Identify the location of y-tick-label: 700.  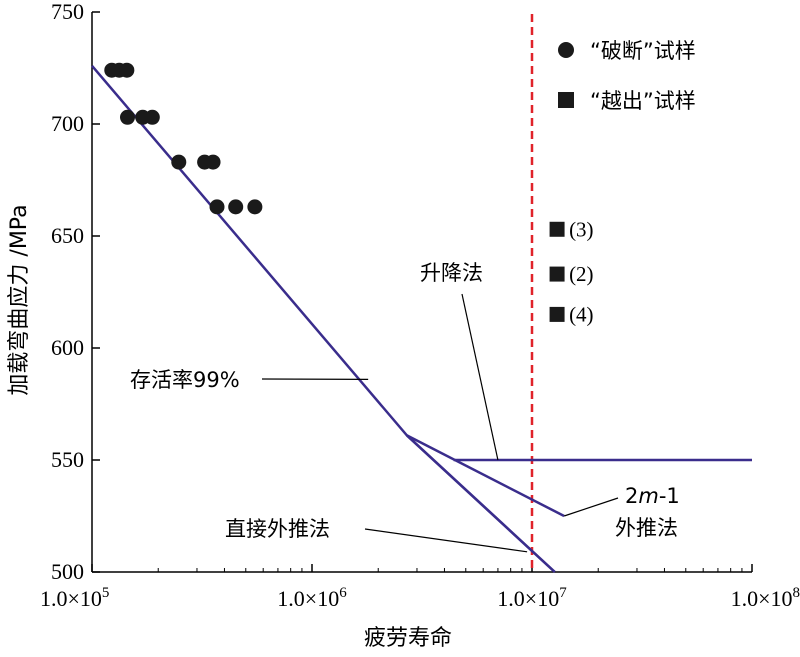
(67, 123).